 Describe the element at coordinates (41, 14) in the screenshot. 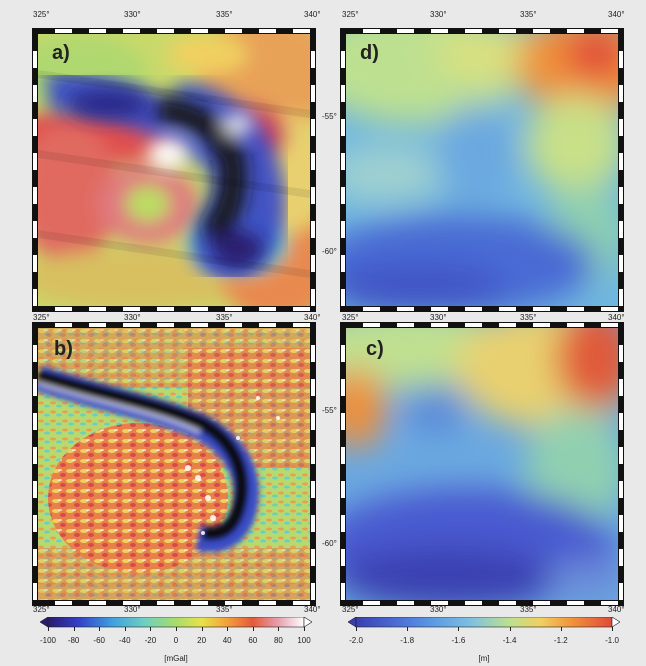

I see `tick-a-325: 325°` at that location.